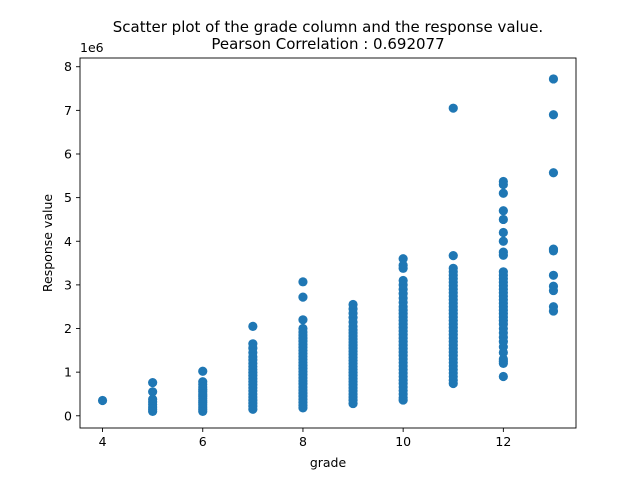 The image size is (640, 480). What do you see at coordinates (203, 441) in the screenshot?
I see `x-tick-label: 6` at bounding box center [203, 441].